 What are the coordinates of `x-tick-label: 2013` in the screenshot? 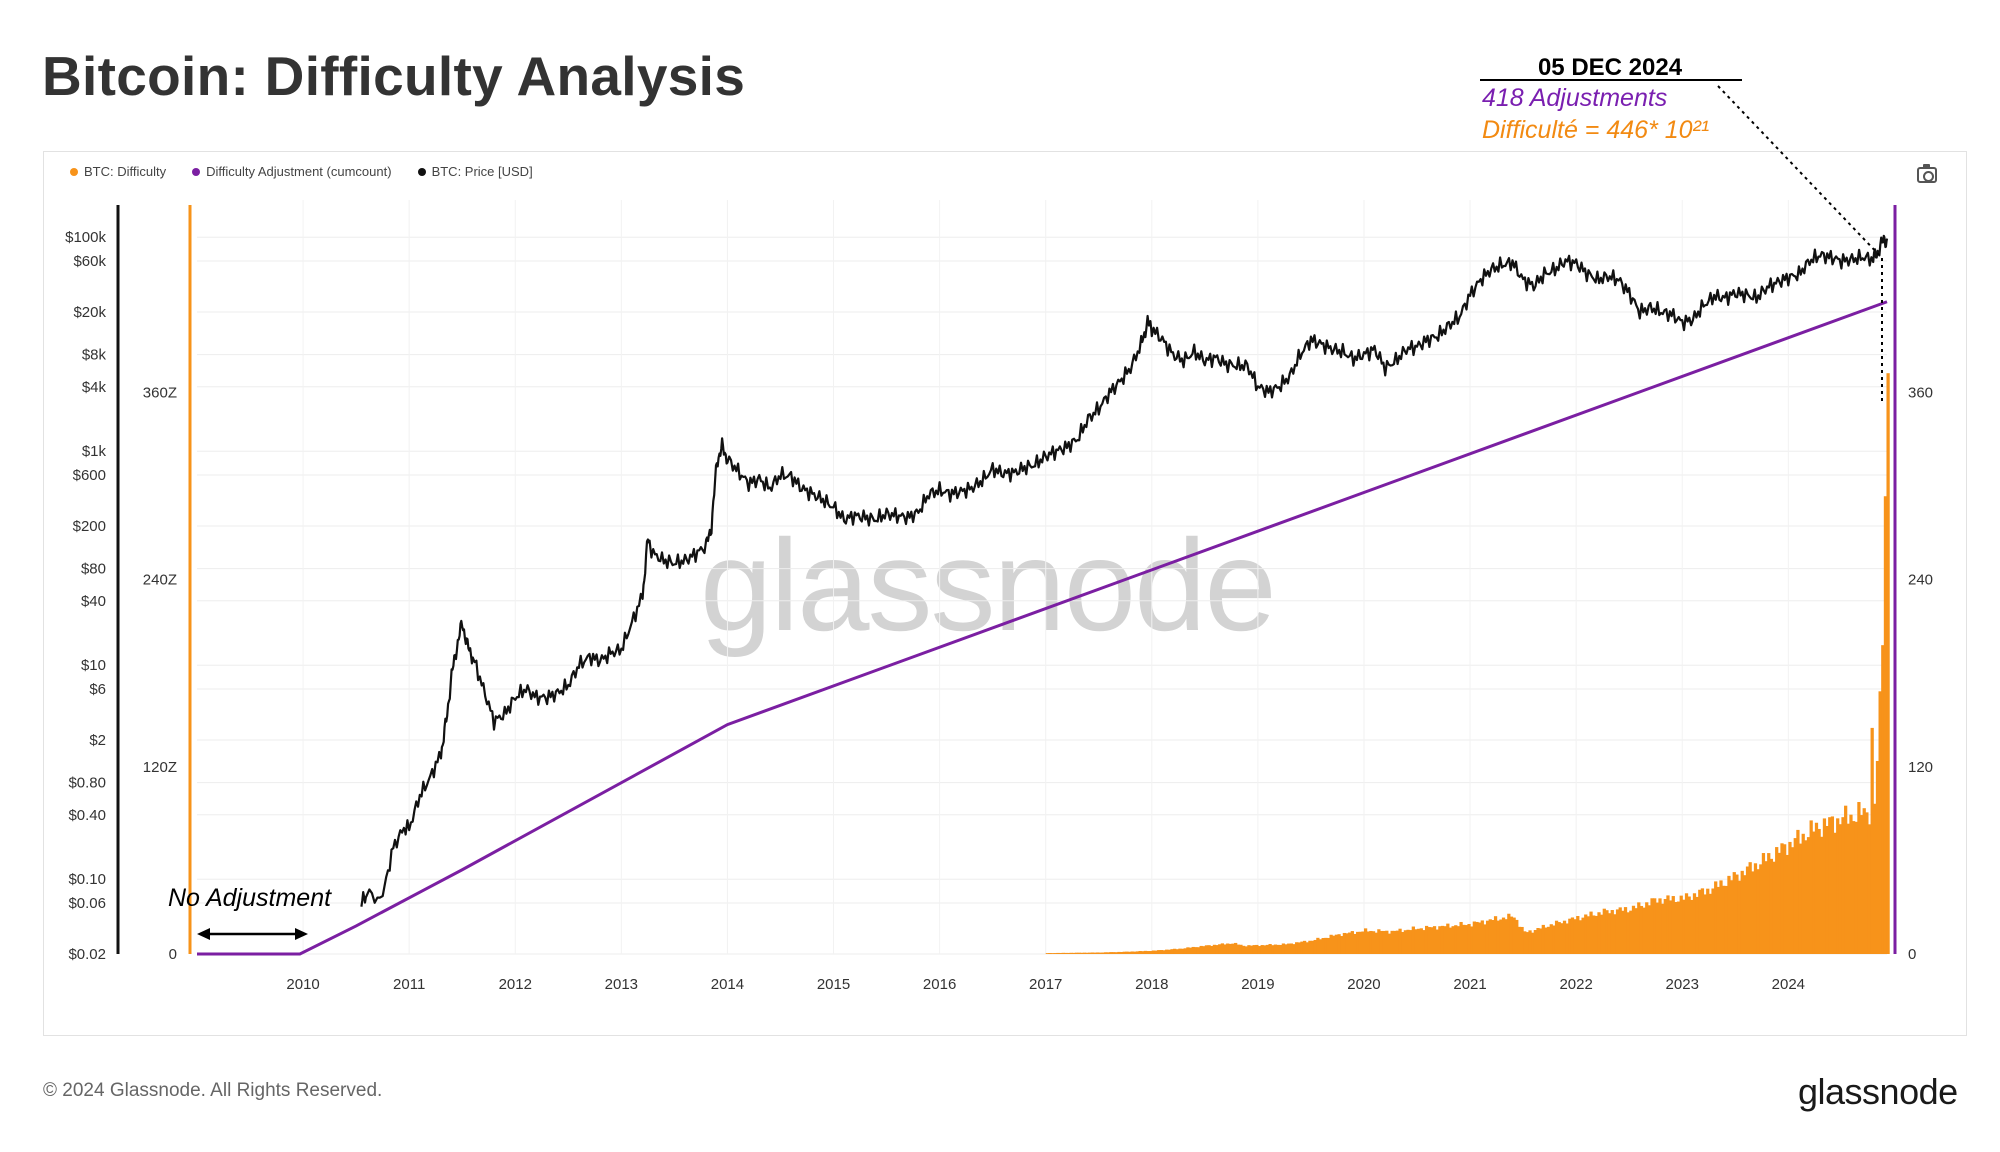 It's located at (621, 984).